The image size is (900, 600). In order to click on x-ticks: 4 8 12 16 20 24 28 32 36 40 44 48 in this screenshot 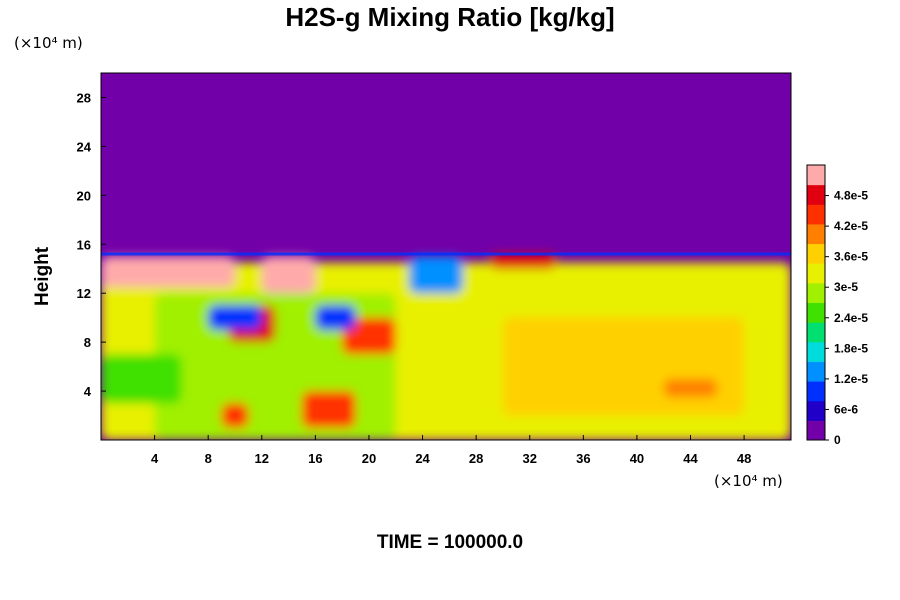, I will do `click(451, 450)`.